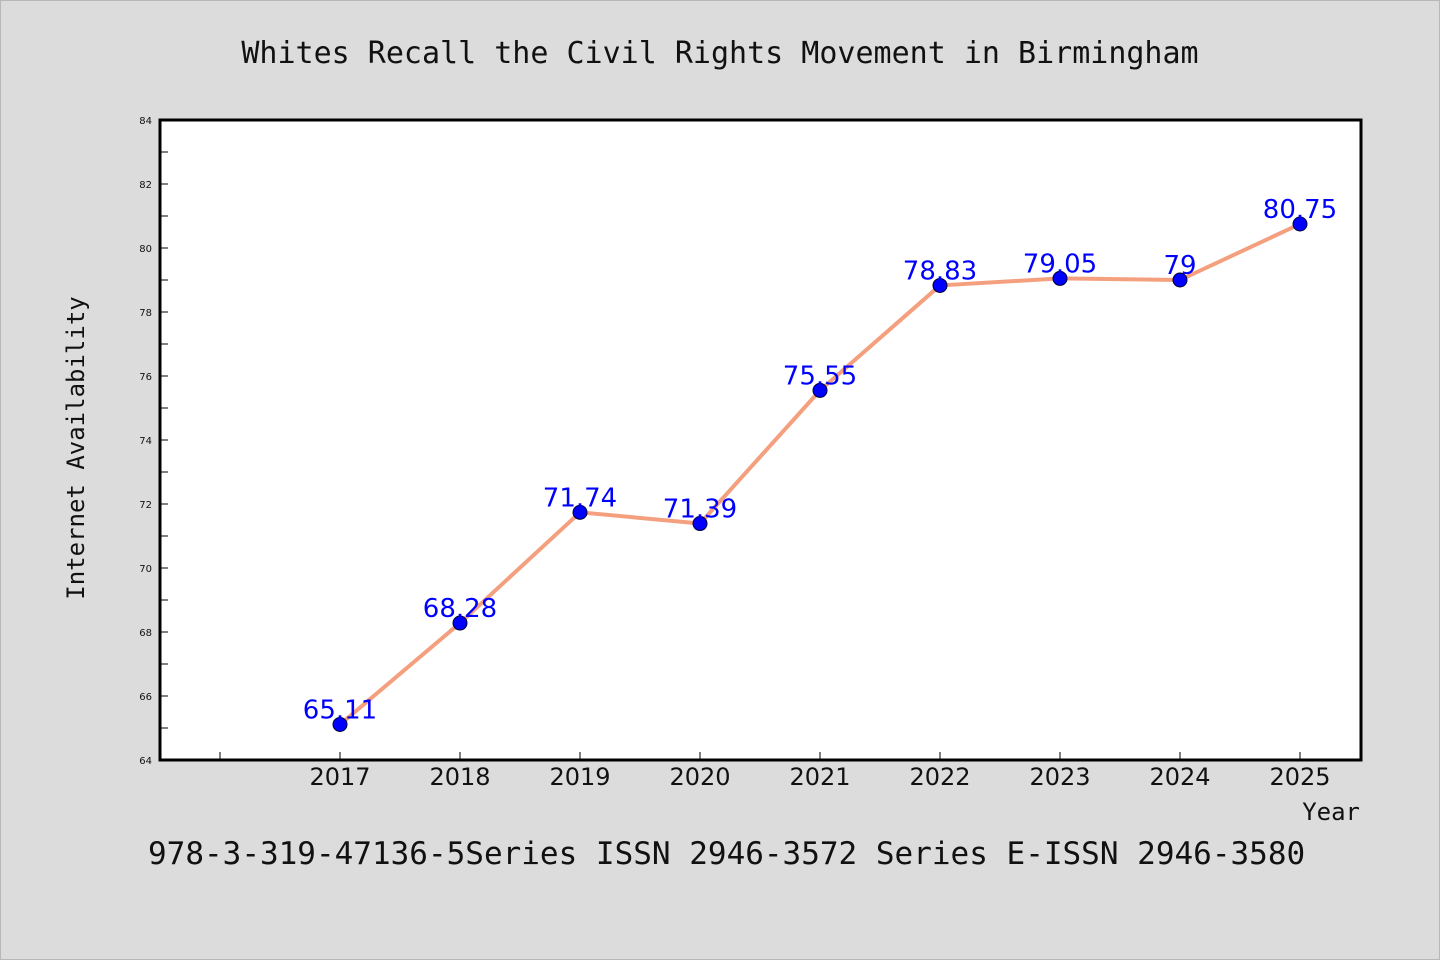 The image size is (1440, 960). What do you see at coordinates (939, 777) in the screenshot?
I see `x-tick-label: 2022` at bounding box center [939, 777].